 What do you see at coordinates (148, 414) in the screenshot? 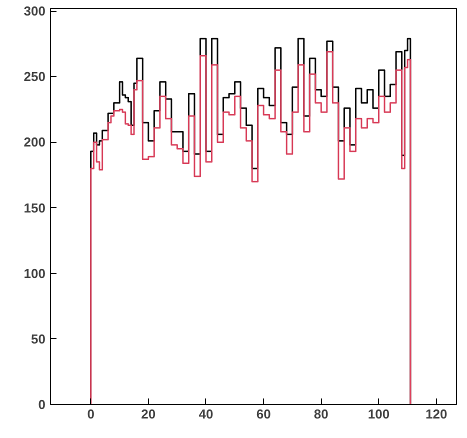
I see `x-tick-label: 20` at bounding box center [148, 414].